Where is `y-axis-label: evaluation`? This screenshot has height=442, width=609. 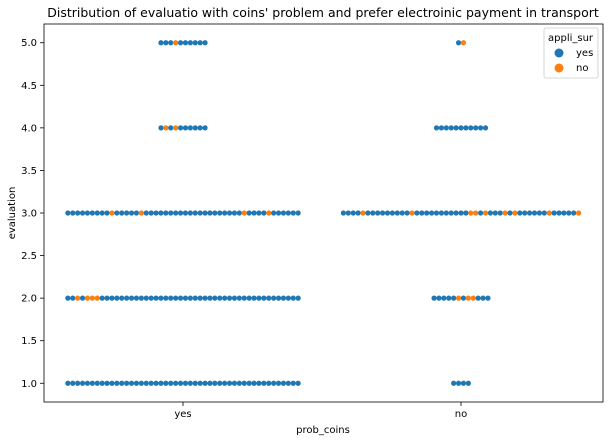
y-axis-label: evaluation is located at coordinates (12, 213).